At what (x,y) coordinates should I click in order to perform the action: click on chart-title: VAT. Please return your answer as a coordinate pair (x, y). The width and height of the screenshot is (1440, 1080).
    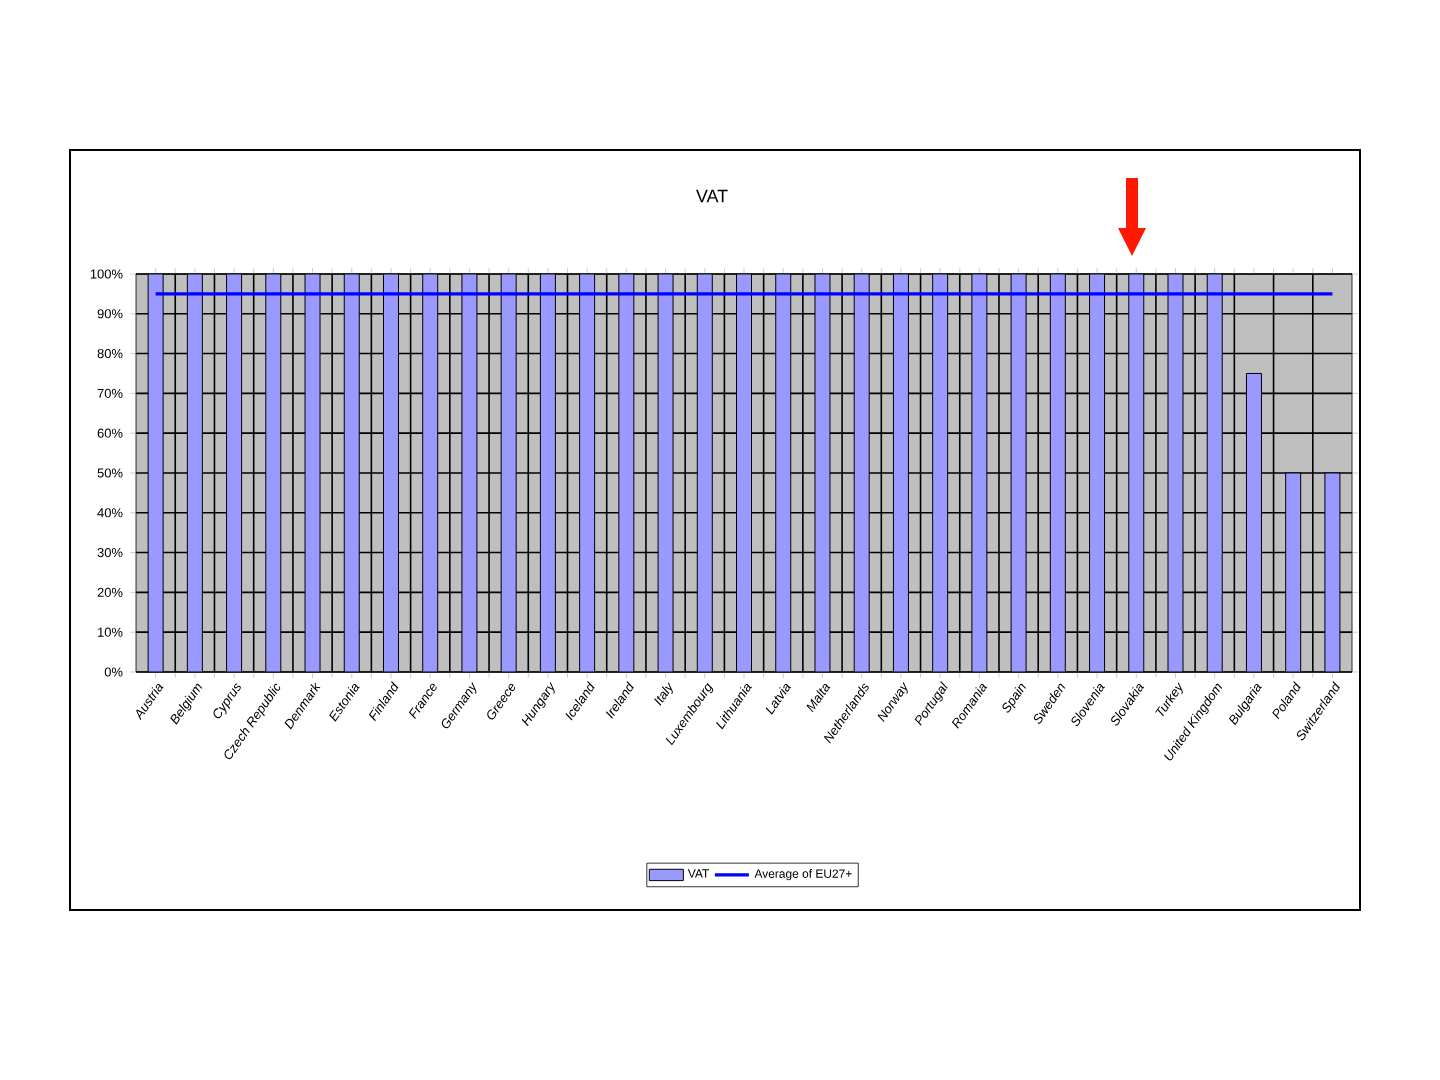
    Looking at the image, I should click on (712, 196).